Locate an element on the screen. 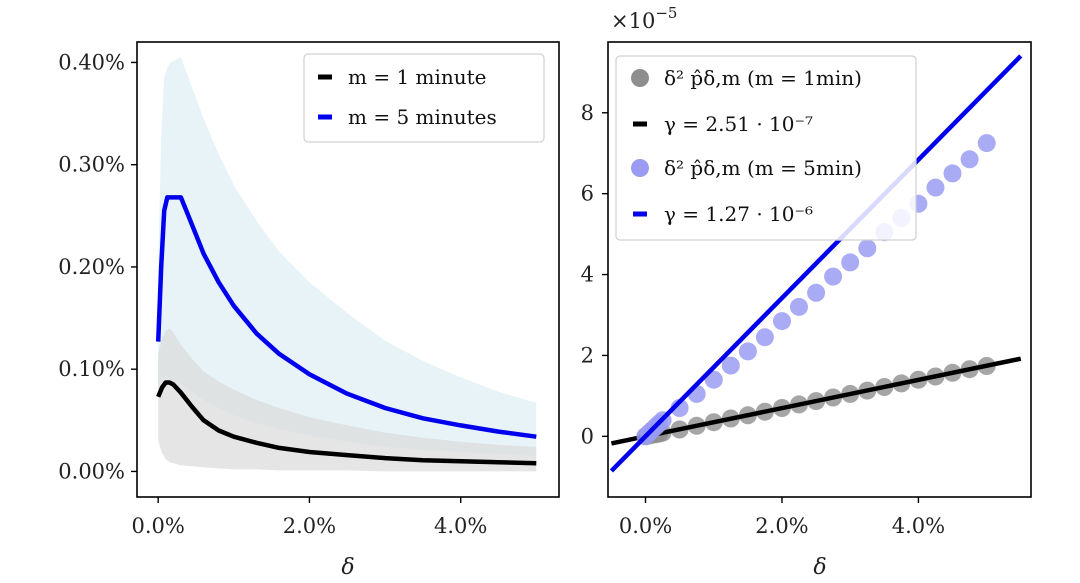  left-x-tick-label: 0.0% is located at coordinates (157, 526).